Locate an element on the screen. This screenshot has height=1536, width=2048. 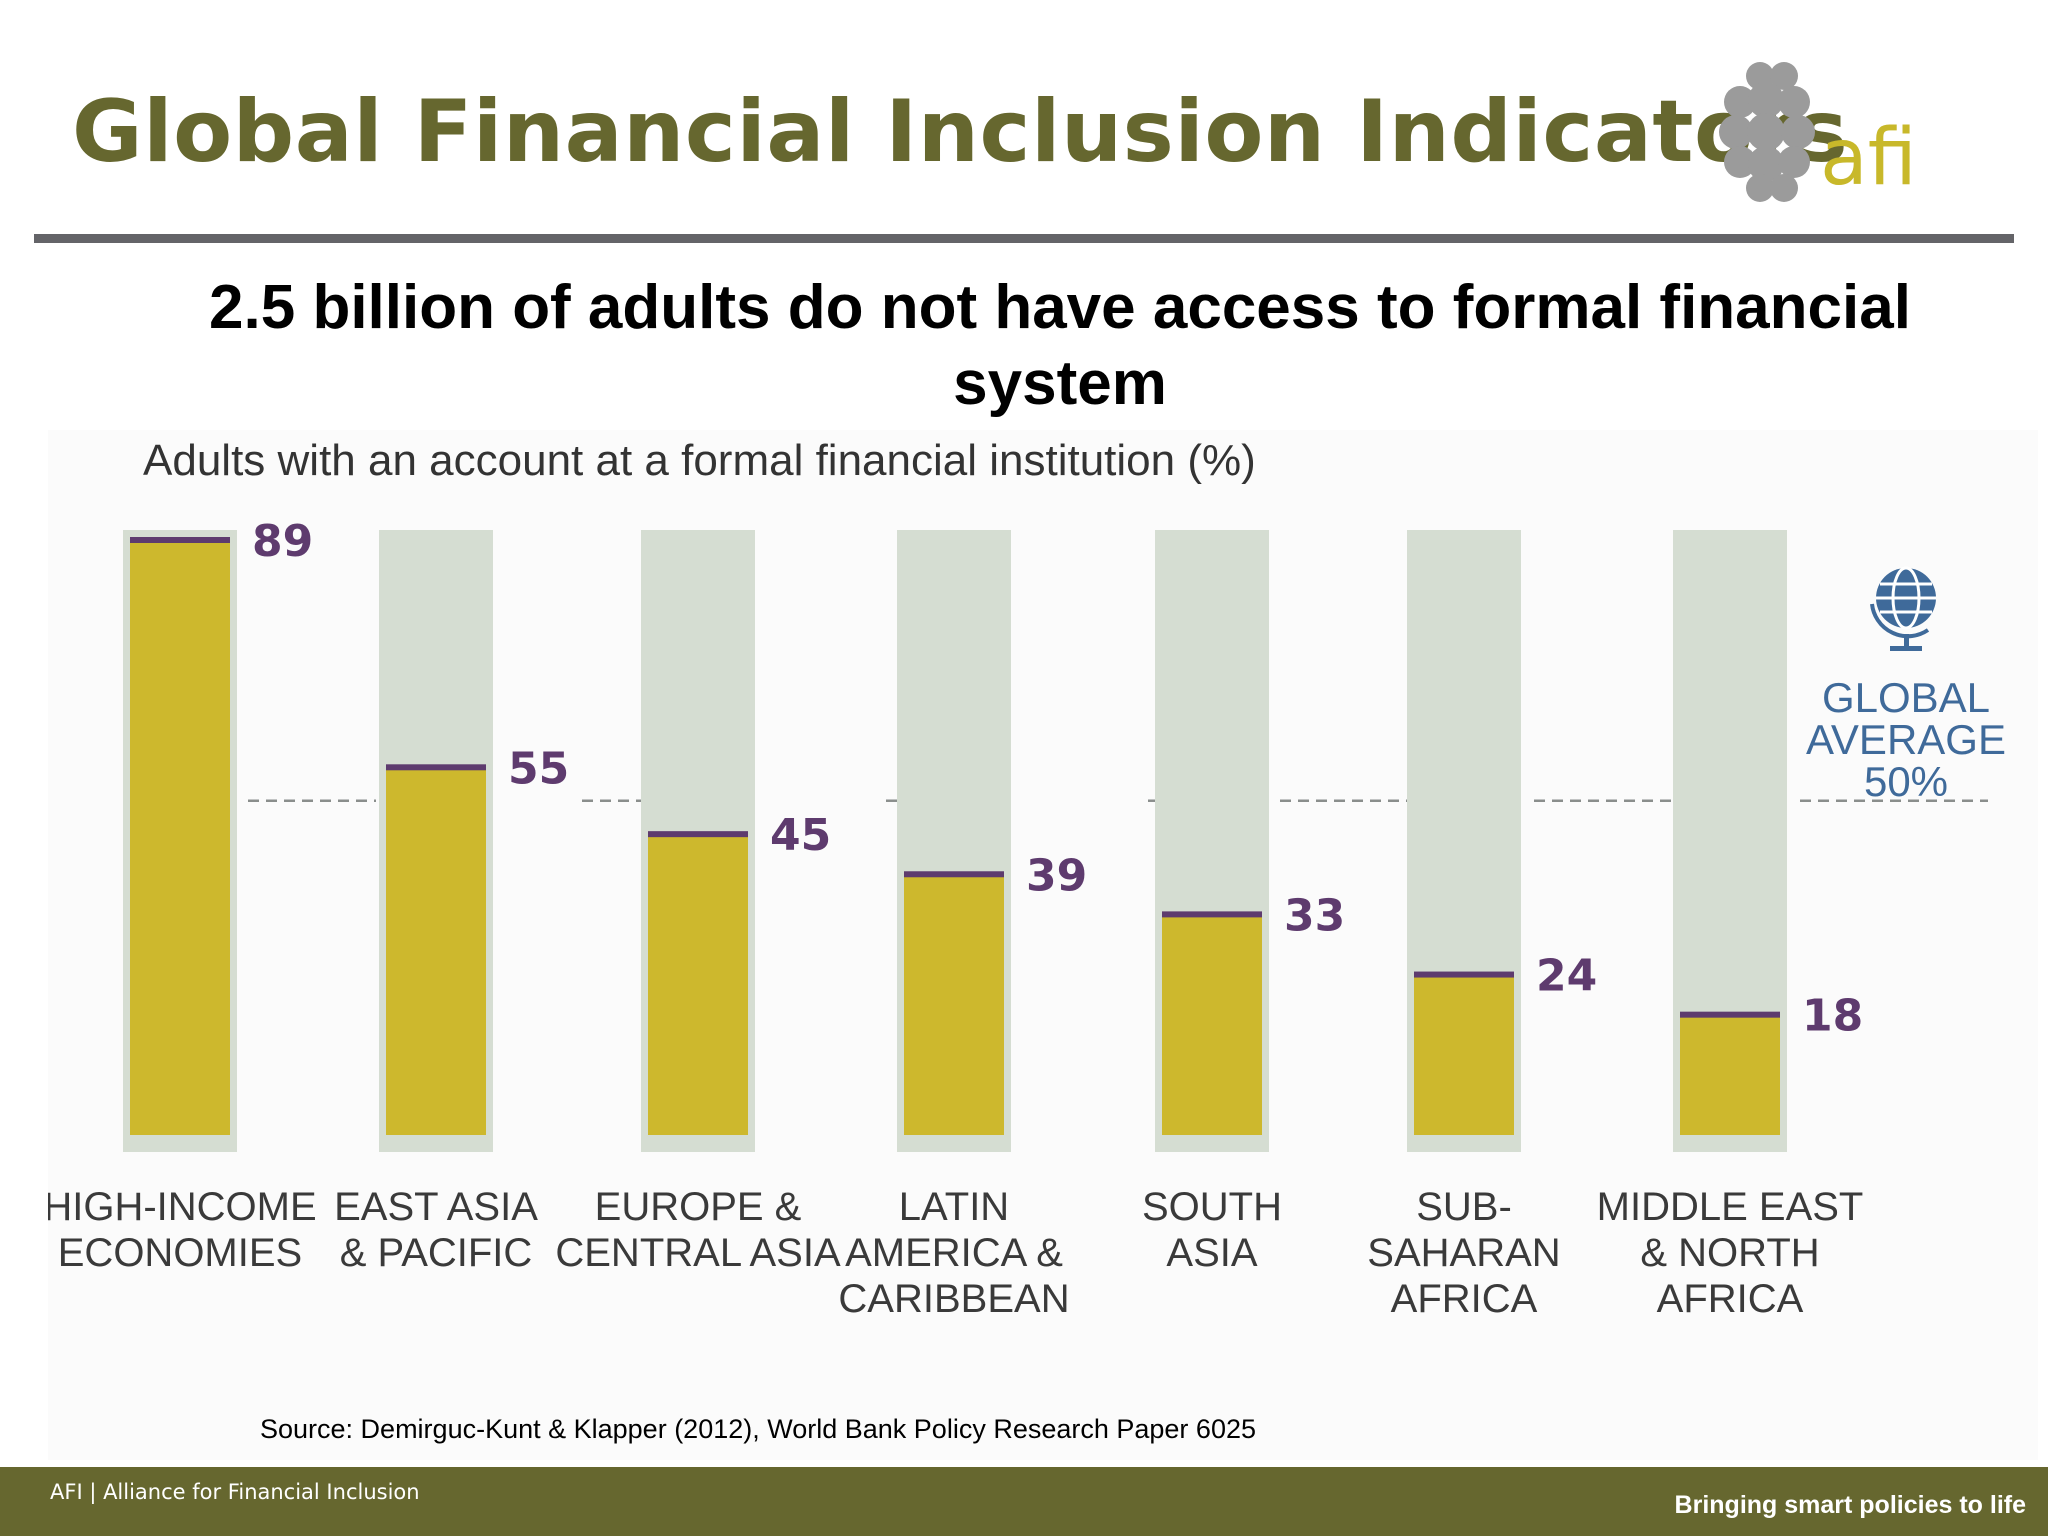
bar-value-label: 33 is located at coordinates (1314, 915).